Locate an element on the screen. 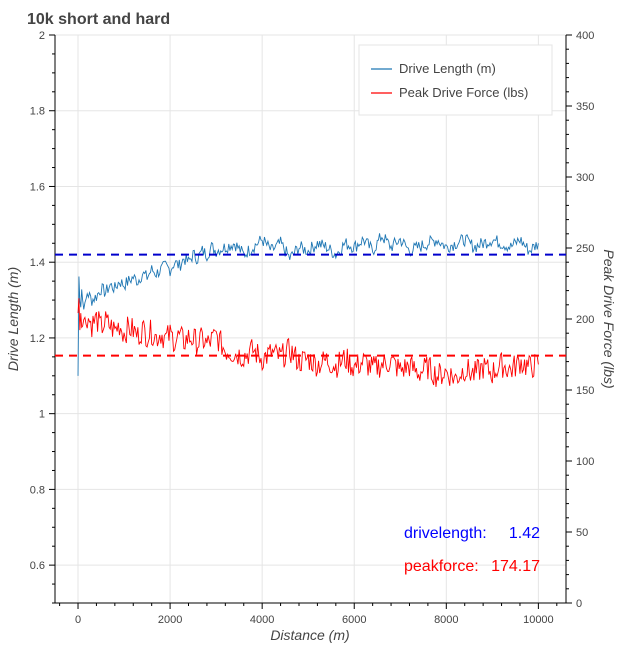 The image size is (619, 652). y-tick-label: 1.2 is located at coordinates (37, 339).